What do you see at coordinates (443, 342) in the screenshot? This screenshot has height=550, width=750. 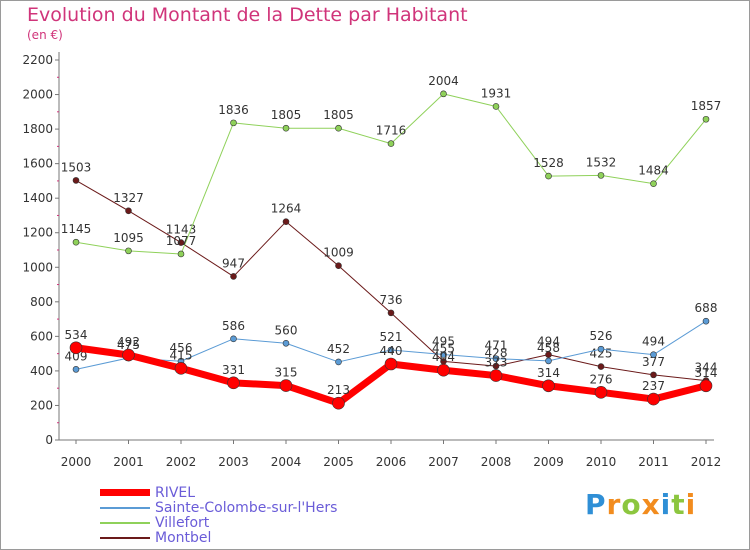 I see `data-label-sainte-colombe-sur-l-hers: 495` at bounding box center [443, 342].